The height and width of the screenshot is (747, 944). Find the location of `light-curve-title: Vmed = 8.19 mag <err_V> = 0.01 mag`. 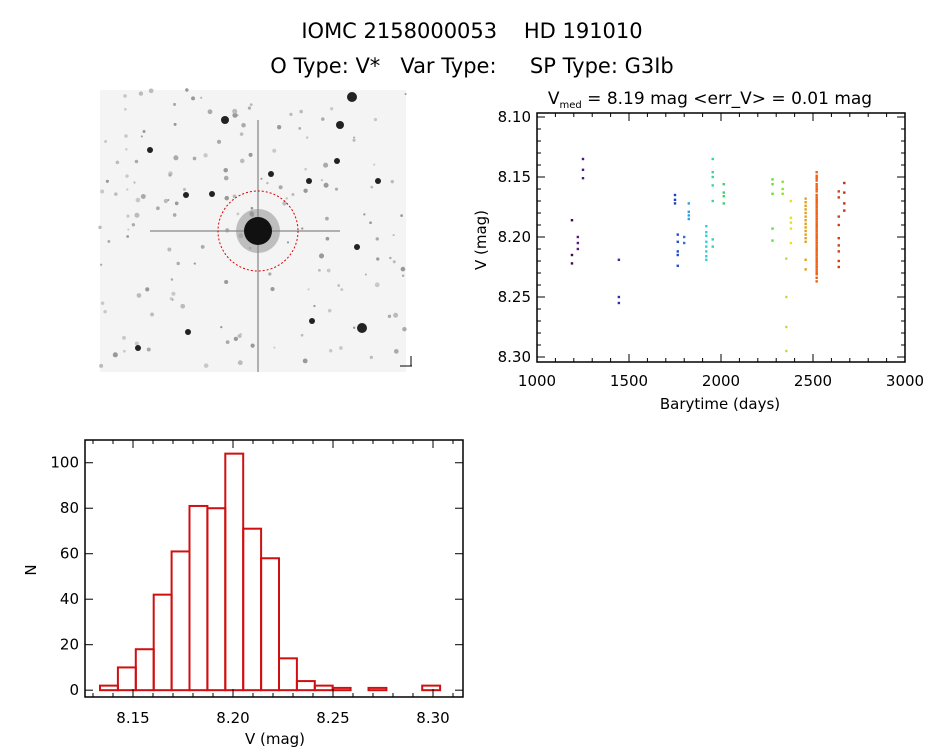

light-curve-title: Vmed = 8.19 mag <err_V> = 0.01 mag is located at coordinates (710, 100).